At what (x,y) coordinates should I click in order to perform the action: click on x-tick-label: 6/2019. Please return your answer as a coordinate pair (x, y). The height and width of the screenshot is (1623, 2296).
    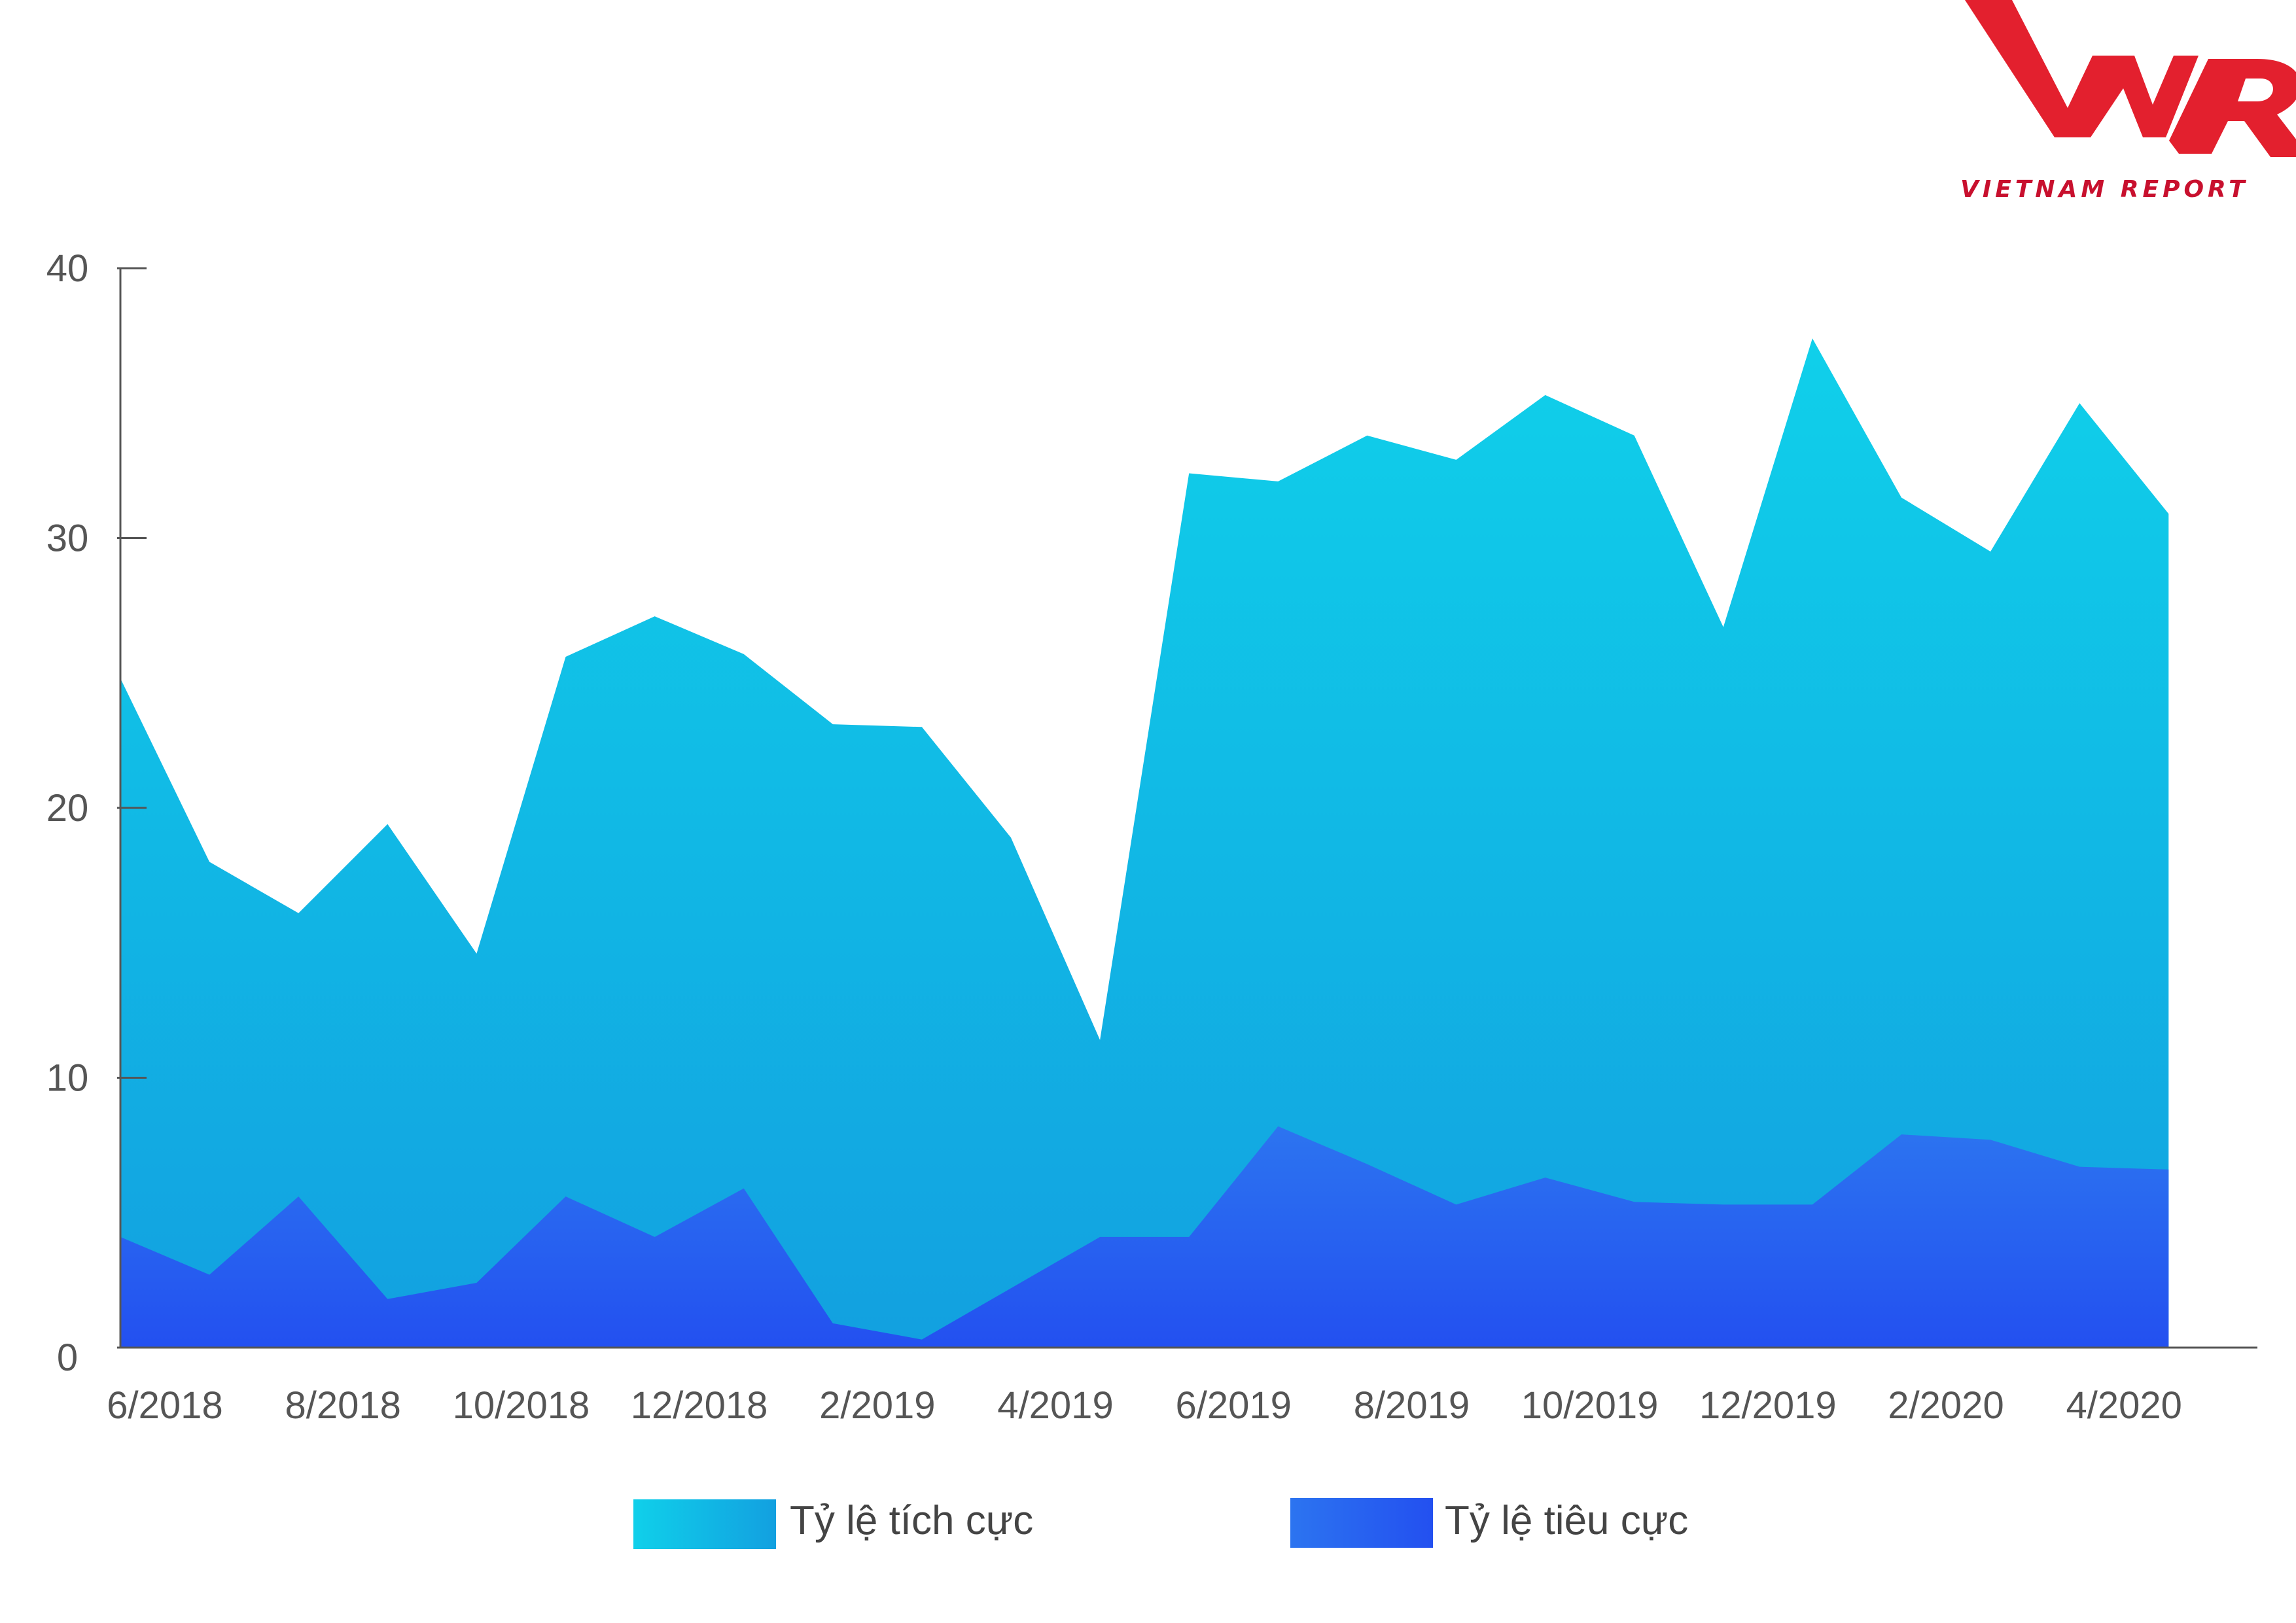
    Looking at the image, I should click on (1233, 1406).